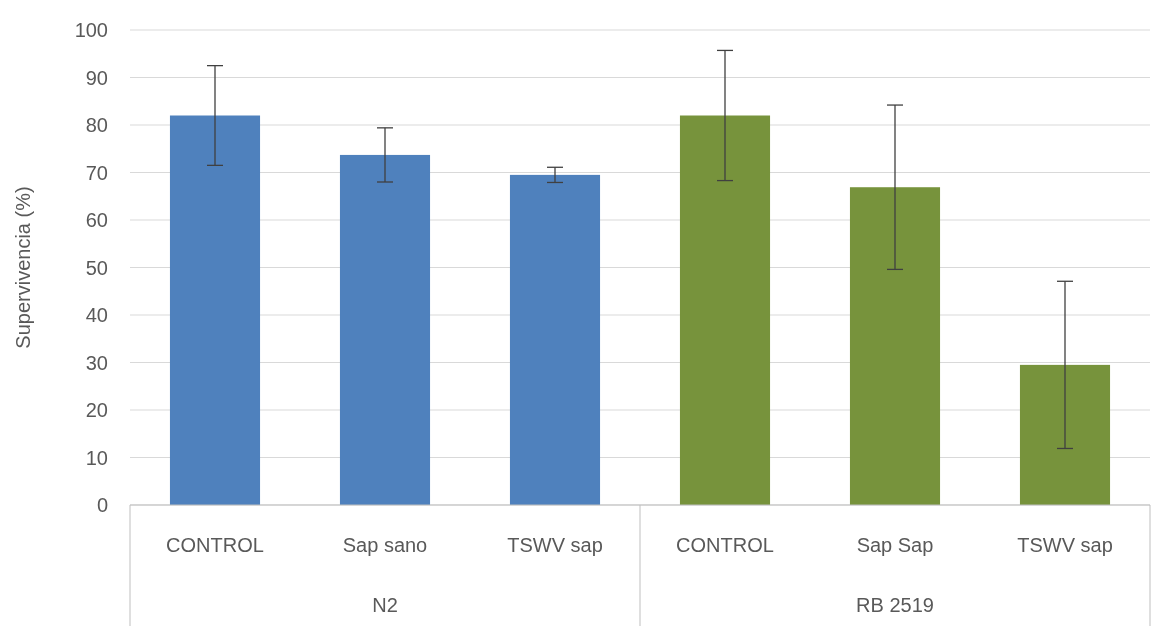  I want to click on y-axis-title: Supervivencia (%), so click(23, 267).